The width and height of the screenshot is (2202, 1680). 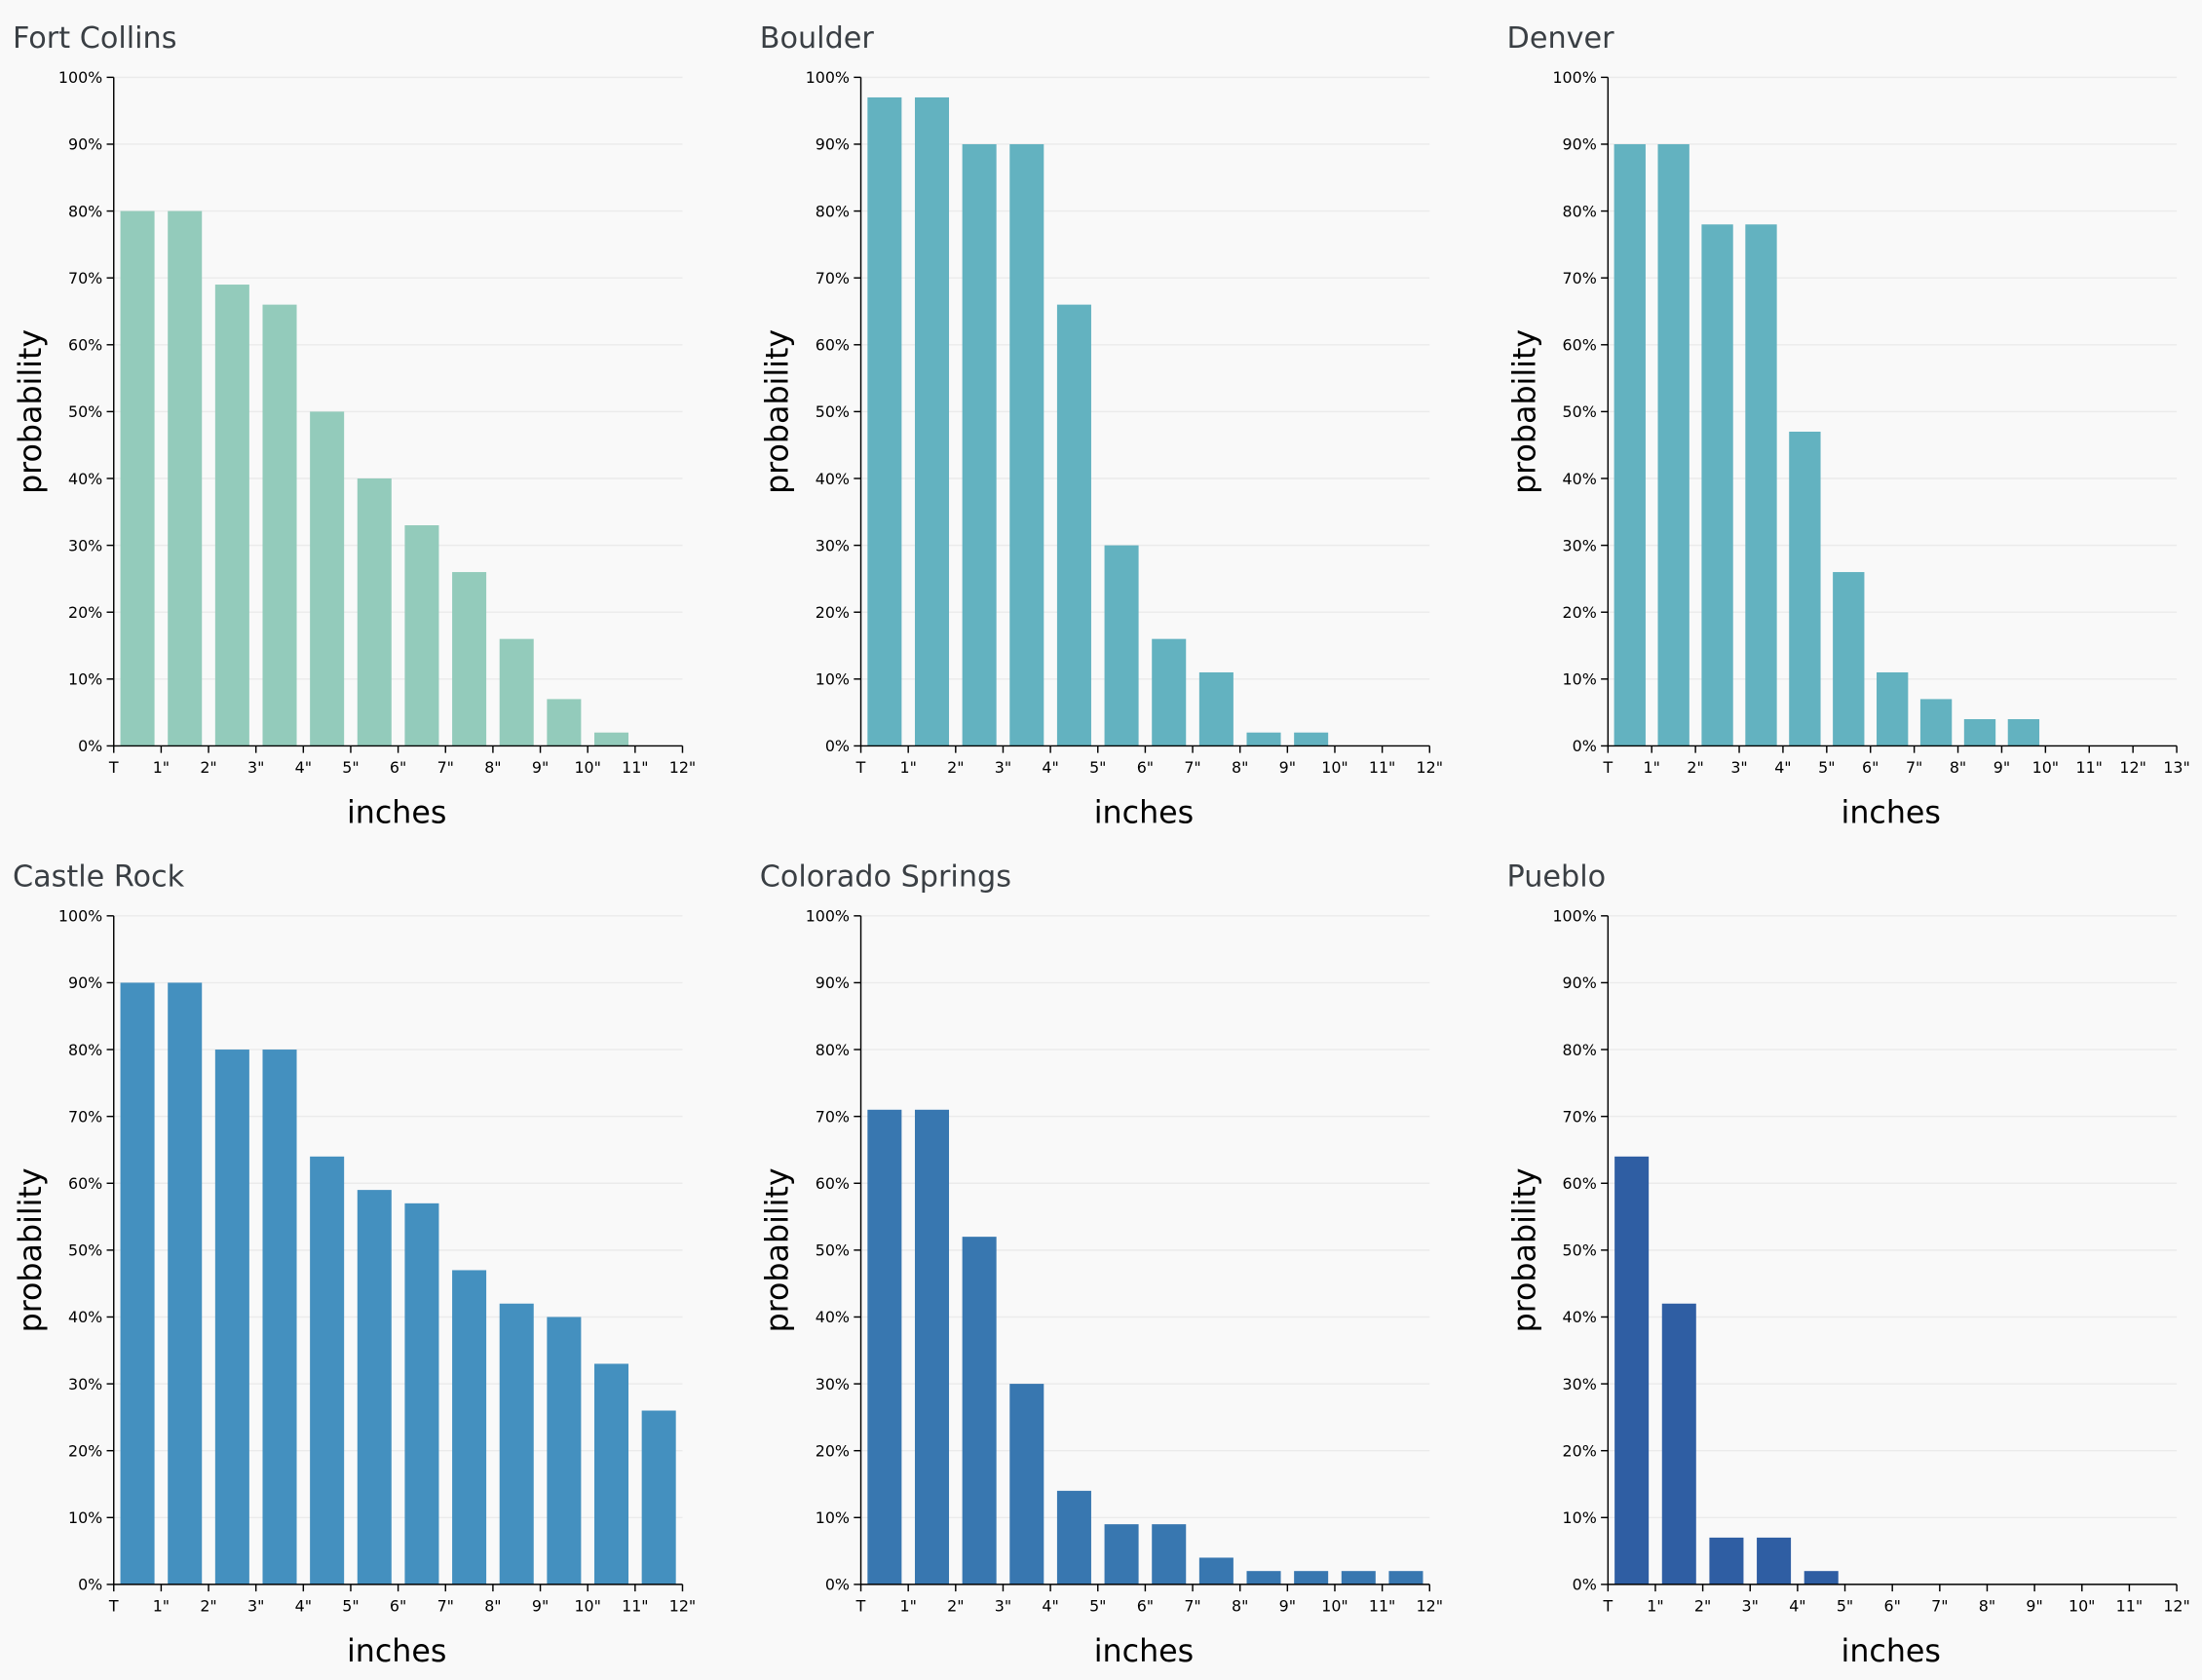 I want to click on x-tick-label: 7", so click(x=1914, y=767).